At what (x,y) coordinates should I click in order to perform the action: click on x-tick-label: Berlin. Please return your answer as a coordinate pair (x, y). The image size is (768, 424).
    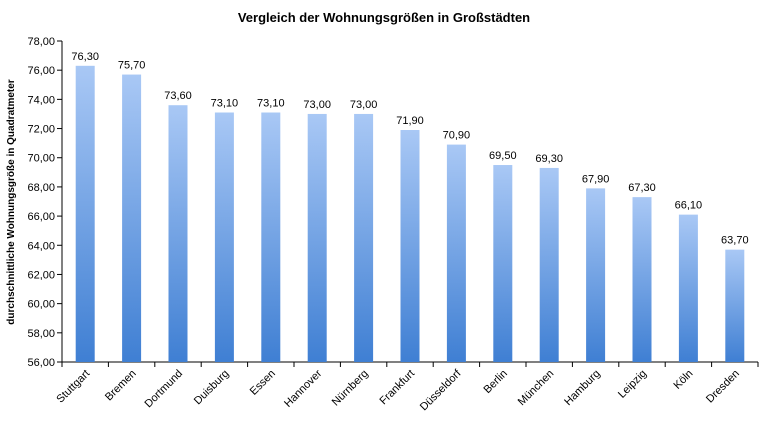
    Looking at the image, I should click on (496, 382).